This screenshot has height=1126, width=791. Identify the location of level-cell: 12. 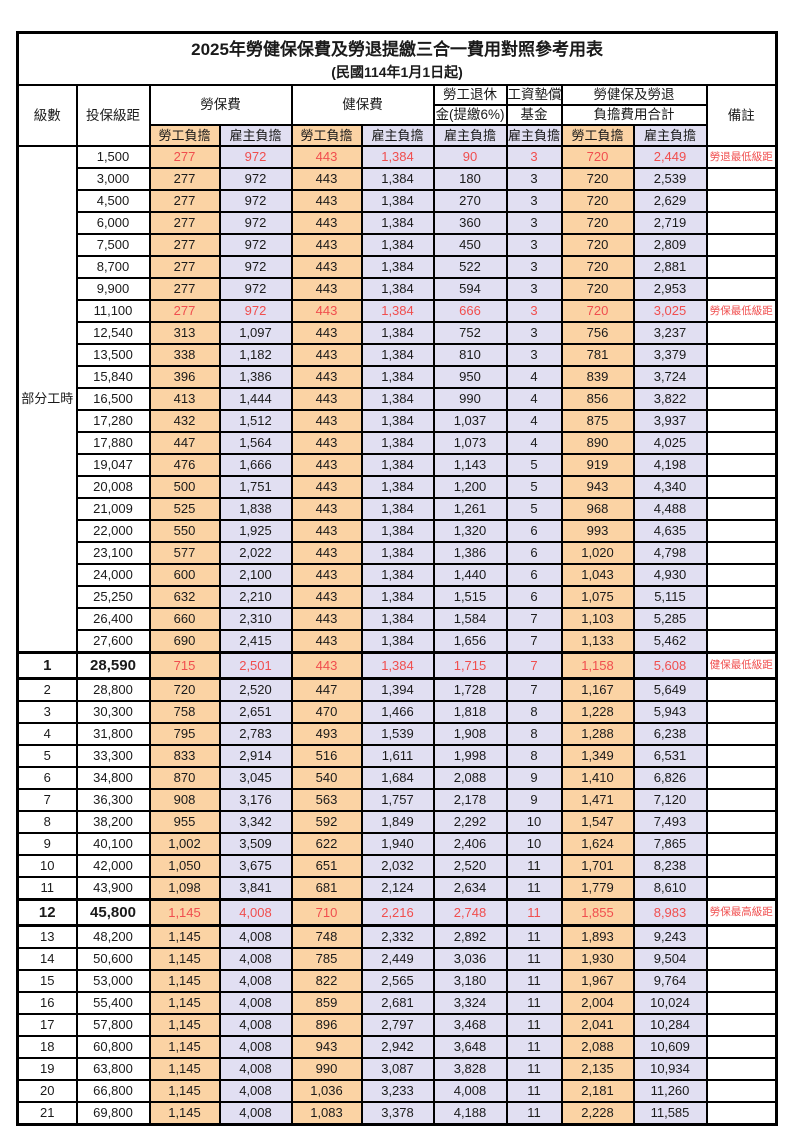
(47, 912).